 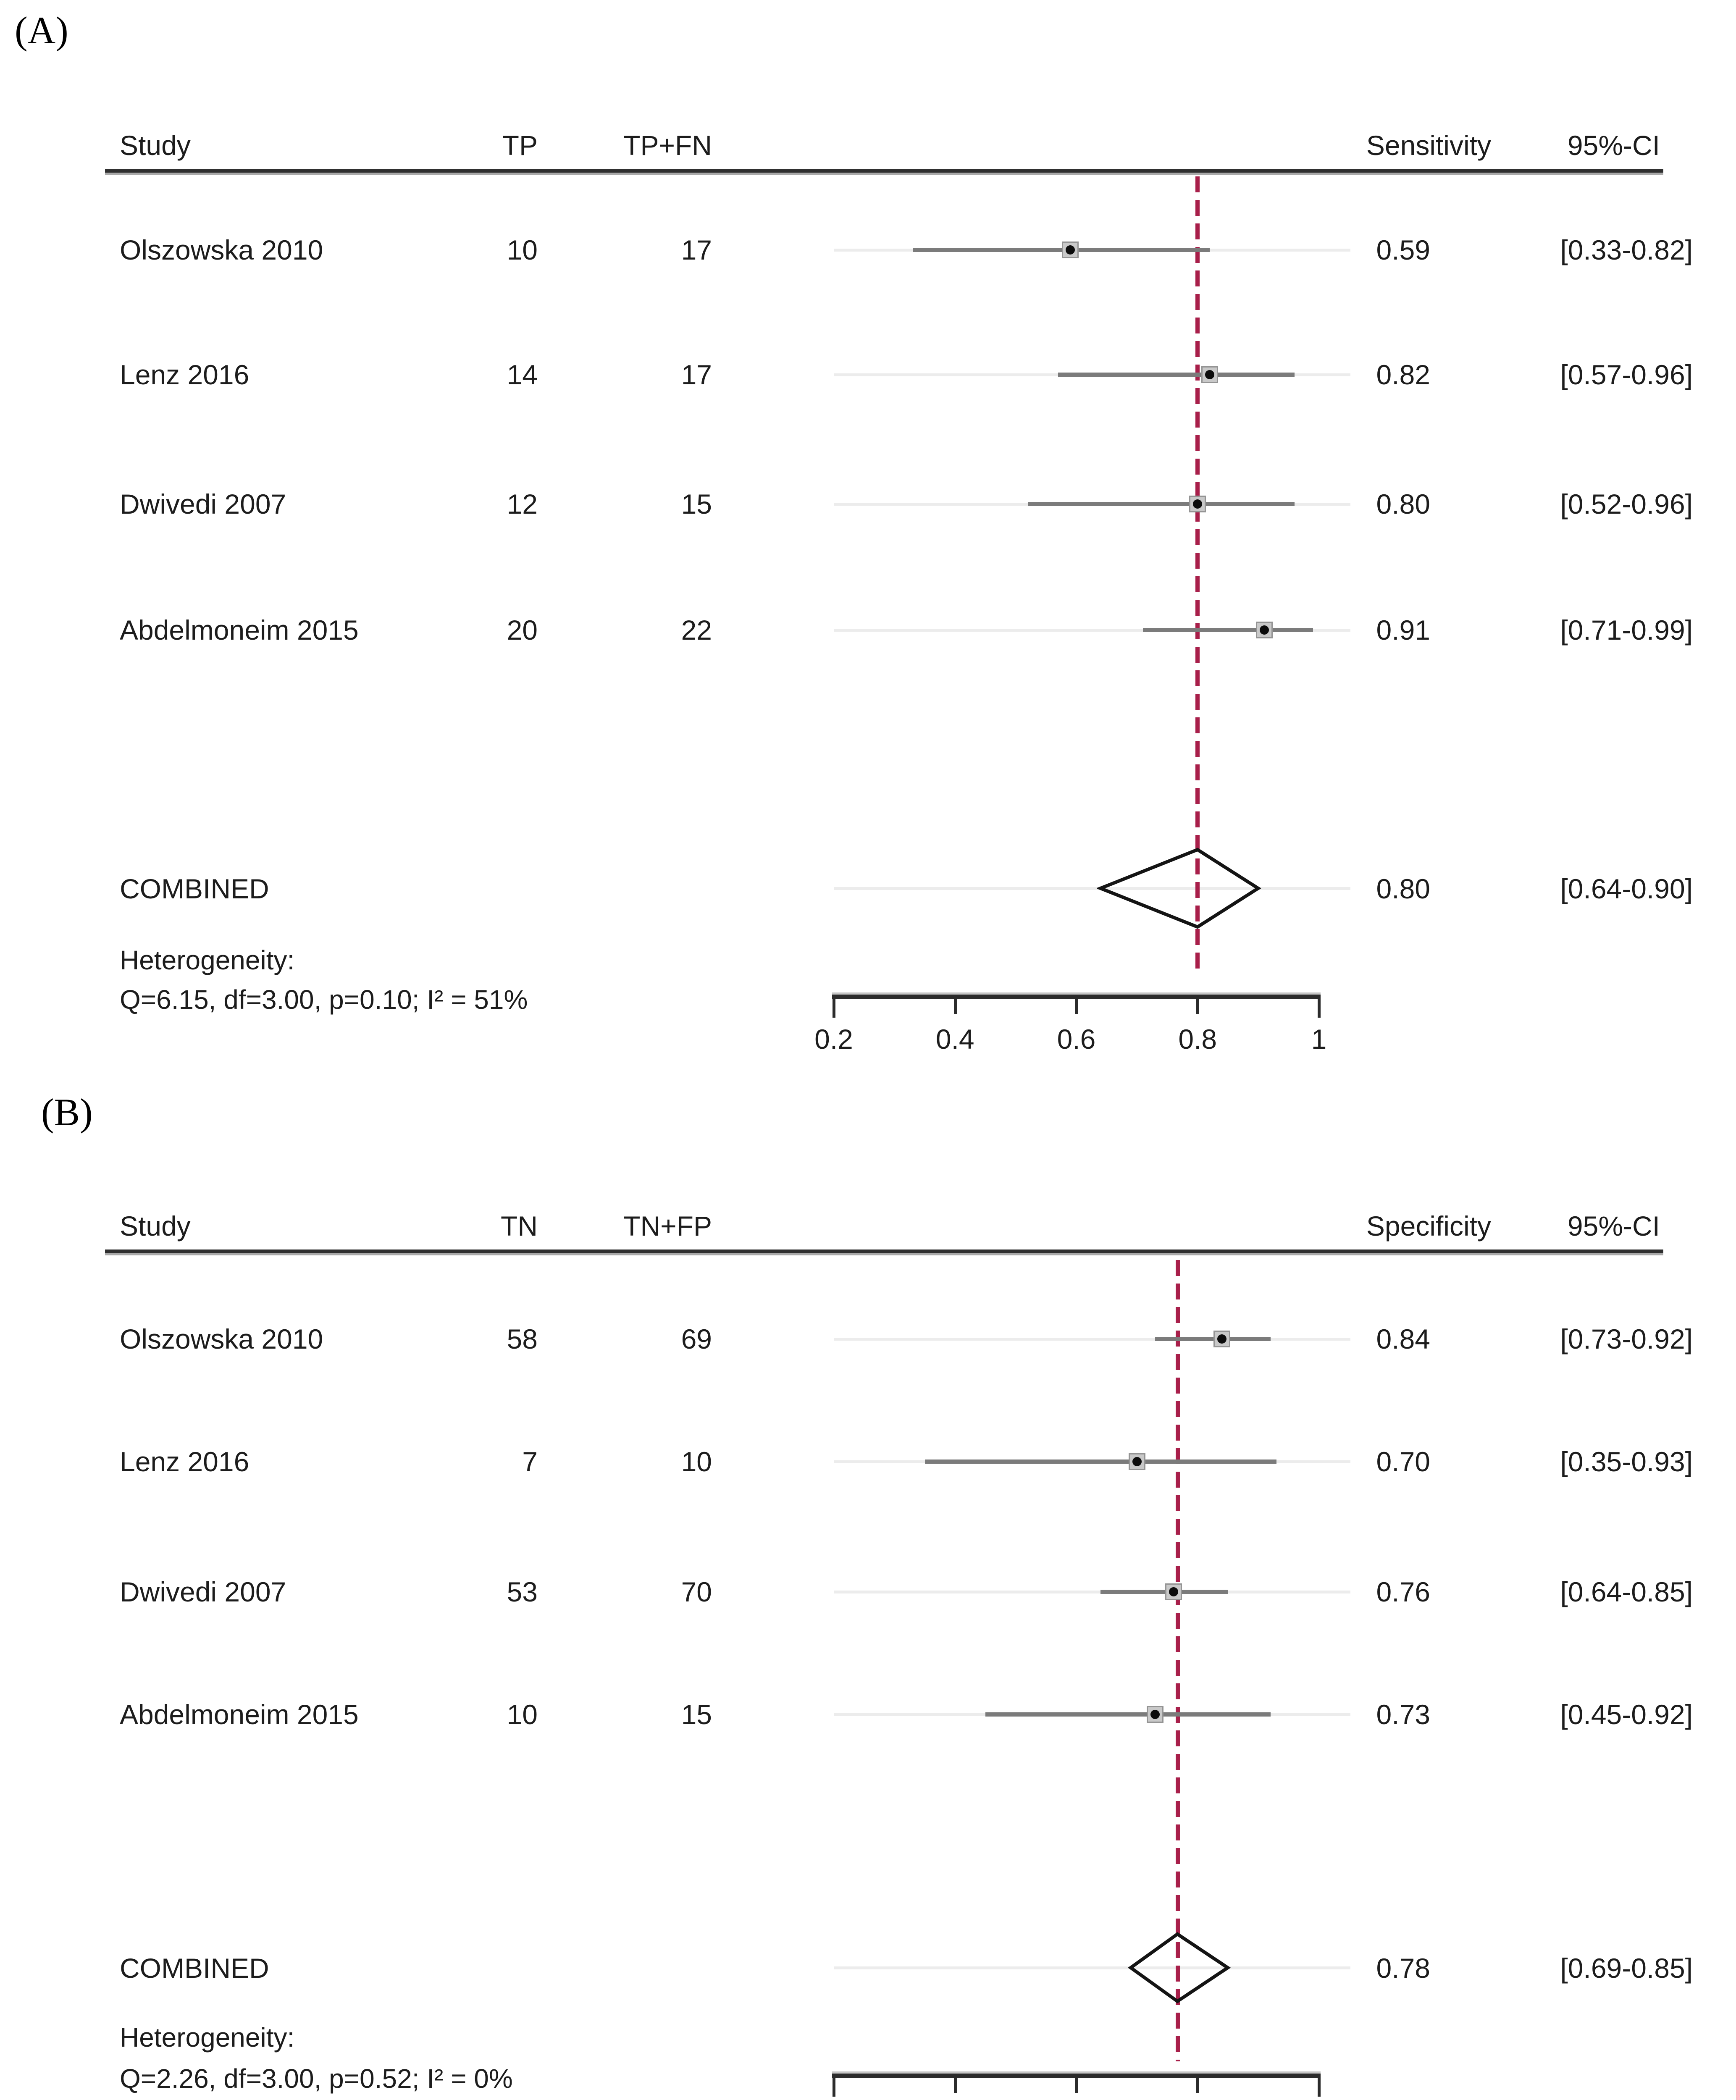 What do you see at coordinates (519, 1226) in the screenshot?
I see `col-header-tn: TN` at bounding box center [519, 1226].